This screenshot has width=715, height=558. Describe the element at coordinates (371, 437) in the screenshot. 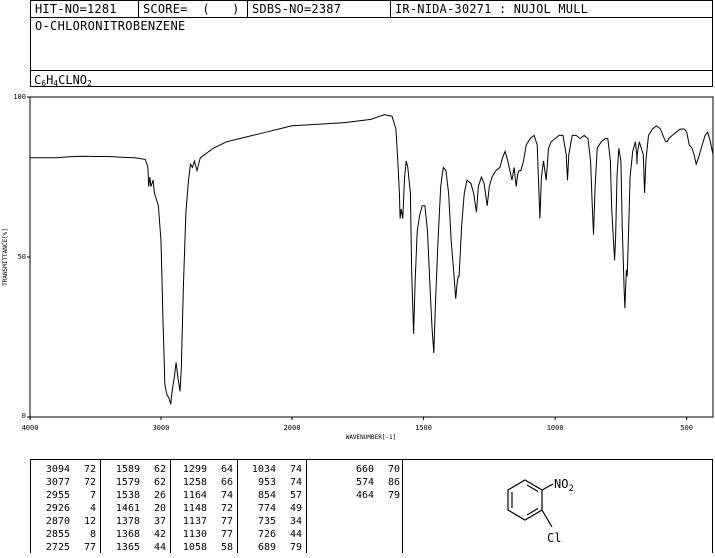

I see `x-axis-label: WAVENUMBER[-1]` at that location.